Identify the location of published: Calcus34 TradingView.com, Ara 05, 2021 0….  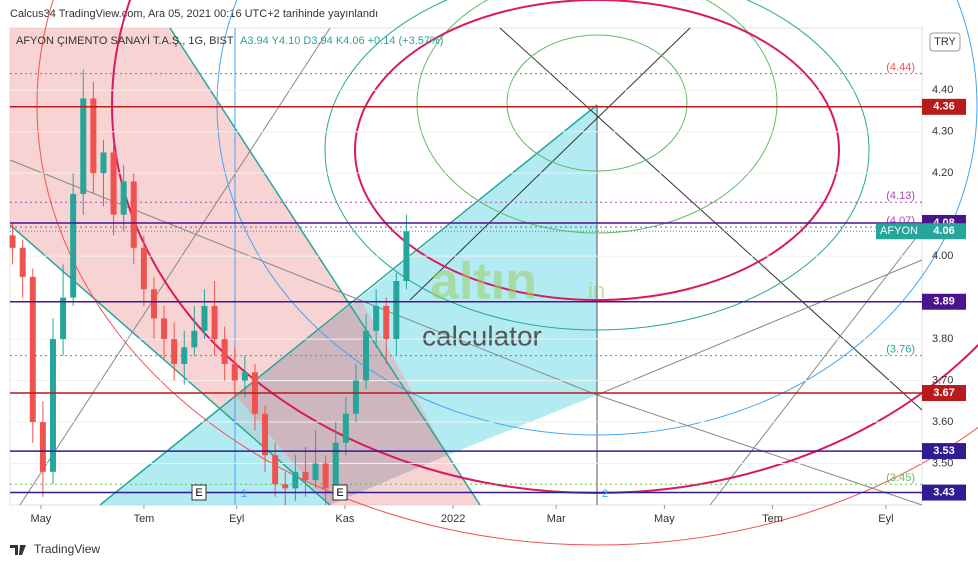
(194, 14).